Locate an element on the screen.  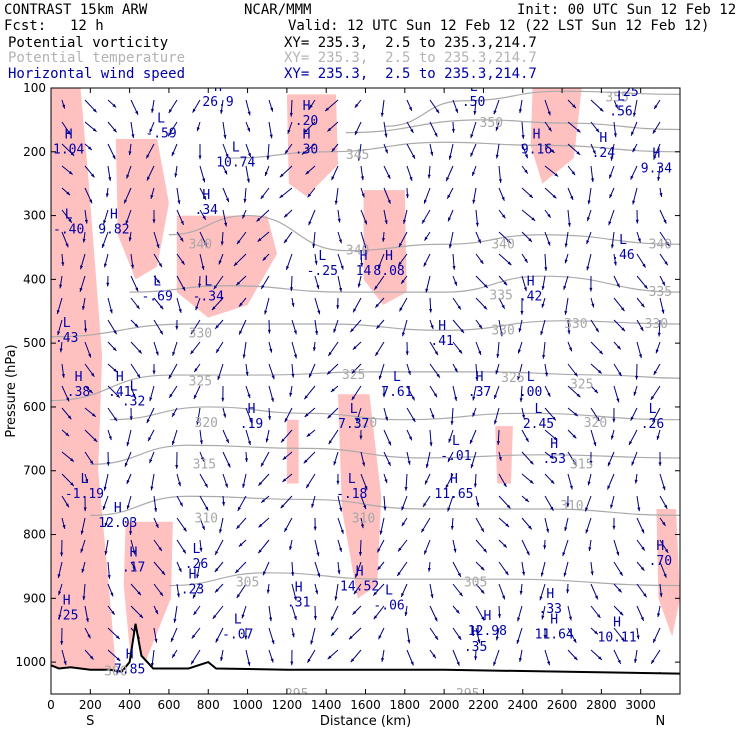
pv-extremum-value: -.59 is located at coordinates (160, 134).